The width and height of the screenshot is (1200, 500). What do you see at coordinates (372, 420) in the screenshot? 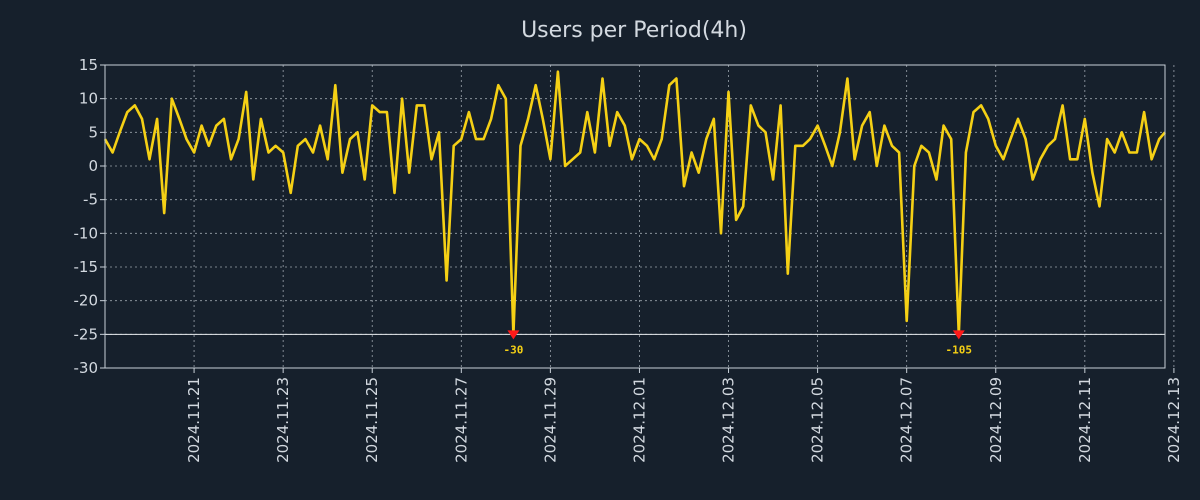
I see `x-tick-label: 2024.11.25` at bounding box center [372, 420].